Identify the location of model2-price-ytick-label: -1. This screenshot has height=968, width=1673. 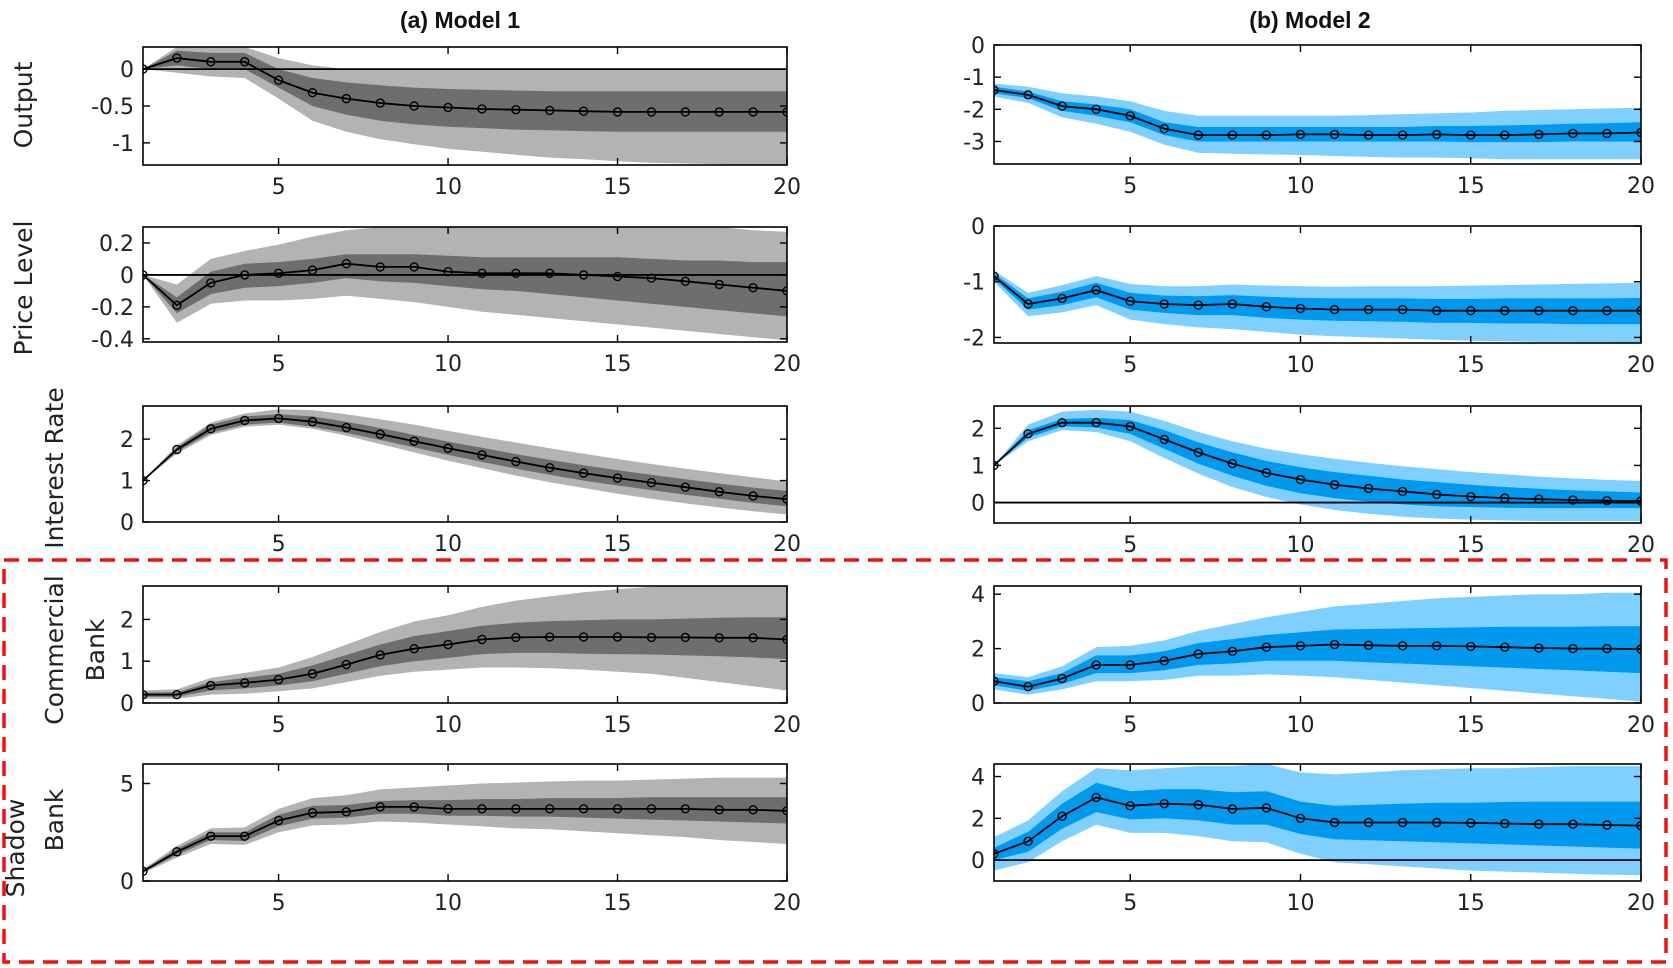
(974, 283).